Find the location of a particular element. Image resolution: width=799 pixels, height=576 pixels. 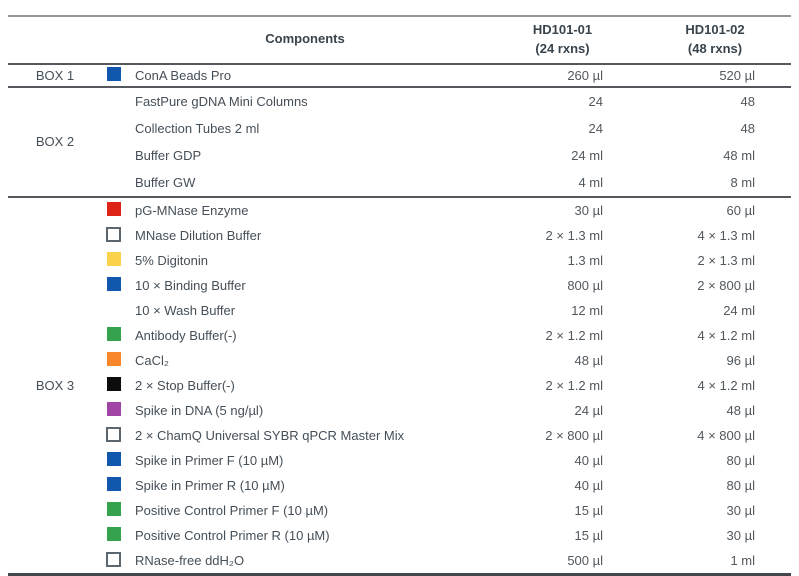

qty-24rxns: 30 µl is located at coordinates (588, 210).